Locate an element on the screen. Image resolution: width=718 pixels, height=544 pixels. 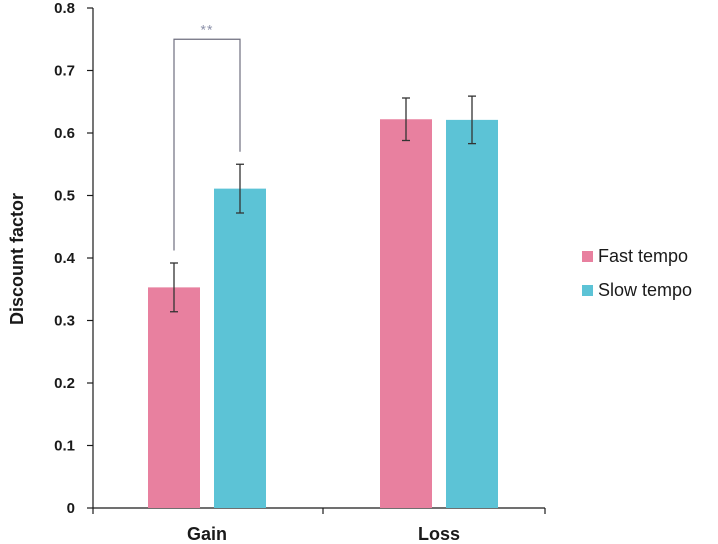
legend: Fast tempo Slow tempo is located at coordinates (637, 273).